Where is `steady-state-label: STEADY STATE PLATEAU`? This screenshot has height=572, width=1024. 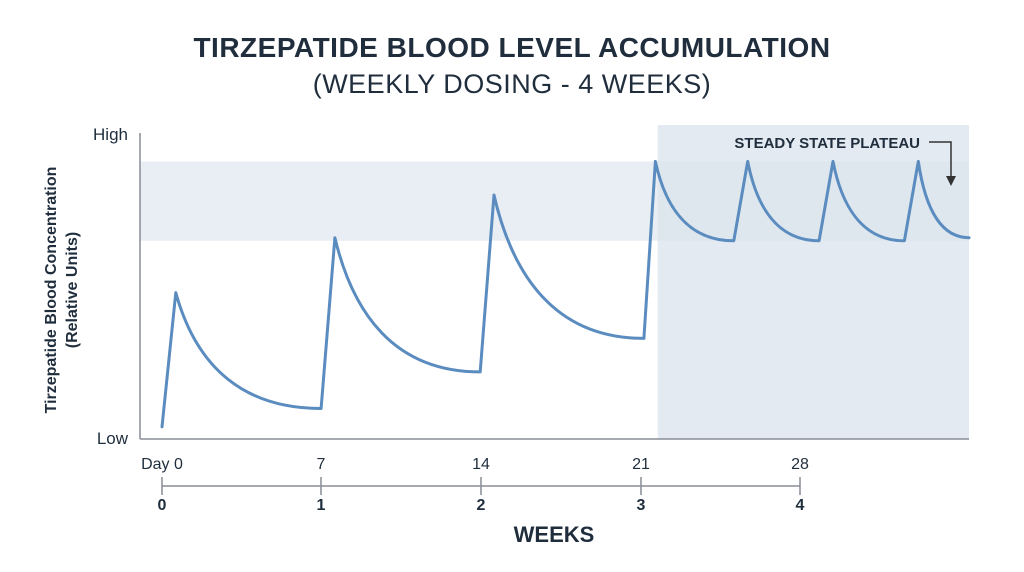
steady-state-label: STEADY STATE PLATEAU is located at coordinates (827, 143).